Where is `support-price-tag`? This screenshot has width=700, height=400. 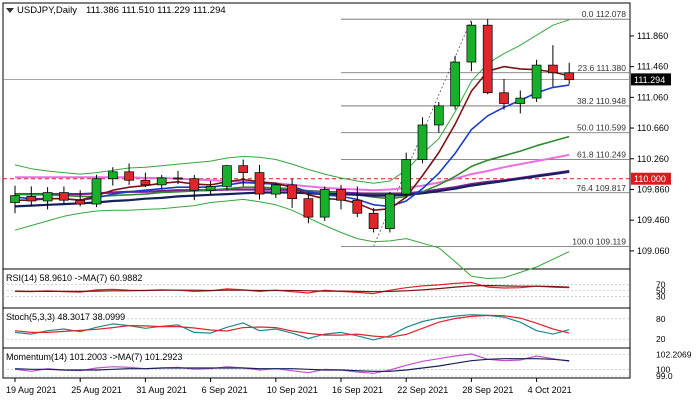
support-price-tag is located at coordinates (651, 178).